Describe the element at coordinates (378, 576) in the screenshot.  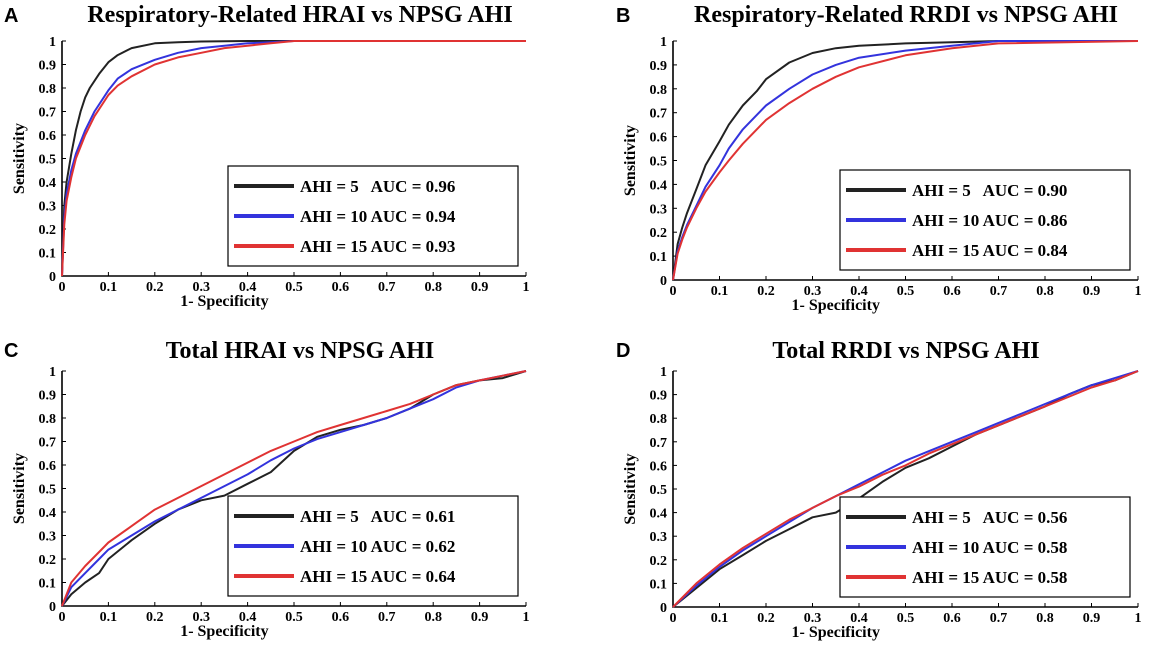
I see `legend-label-series-3: AHI = 15 AUC = 0.64` at that location.